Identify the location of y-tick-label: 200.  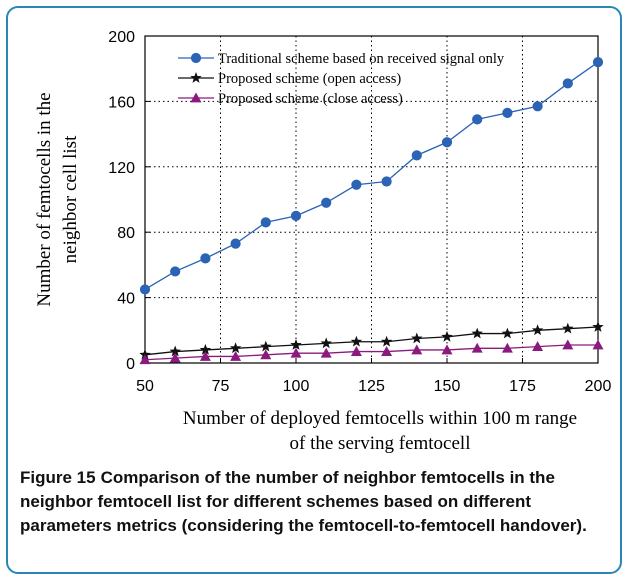
(121, 37).